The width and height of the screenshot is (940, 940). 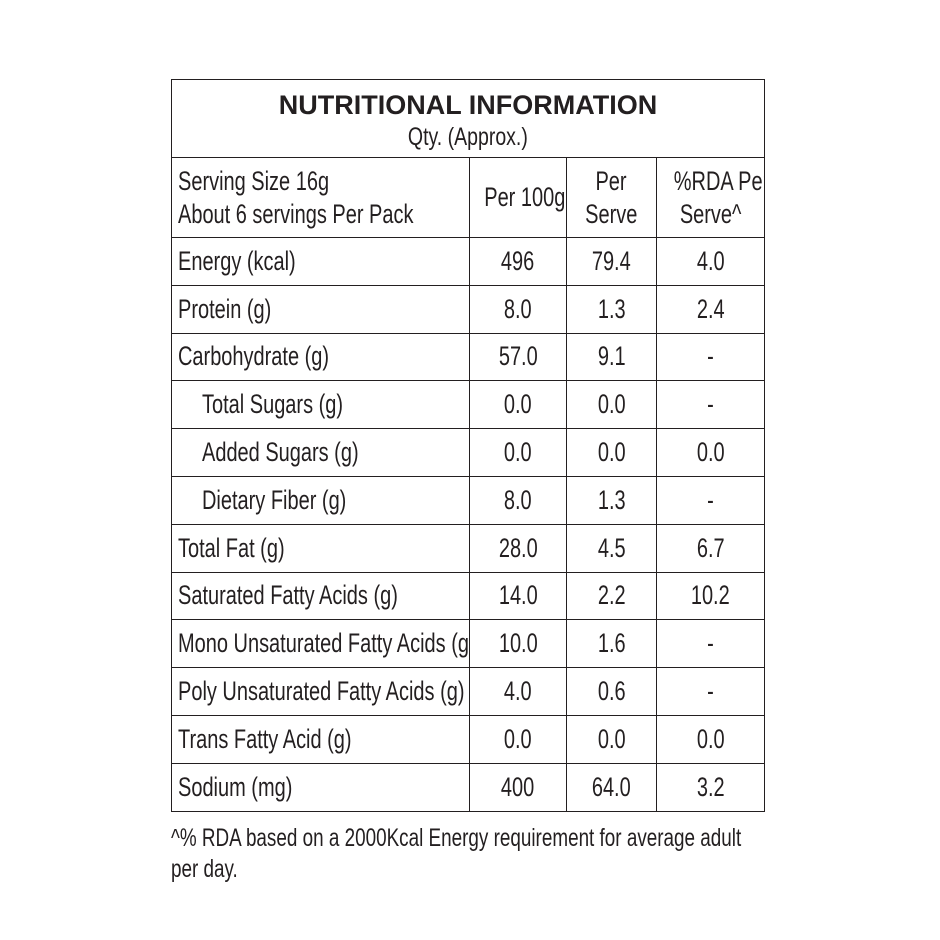 I want to click on value-cell: 0.6, so click(x=611, y=691).